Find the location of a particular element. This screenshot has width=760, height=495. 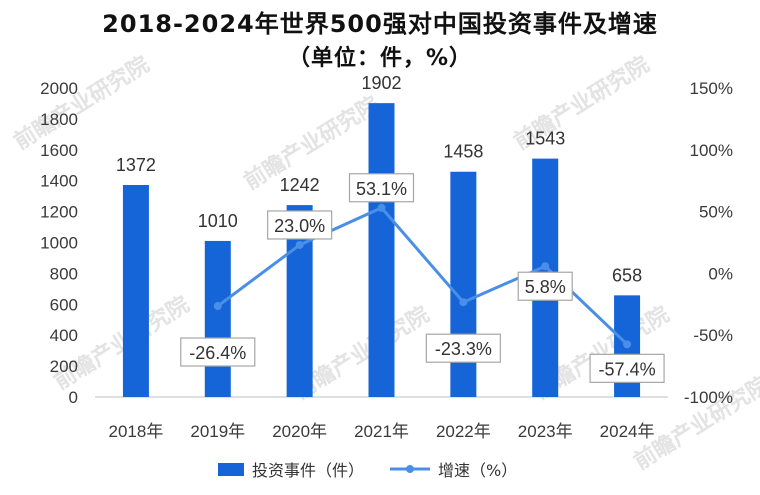

legend-bar-label: 投资事件（件） is located at coordinates (308, 470).